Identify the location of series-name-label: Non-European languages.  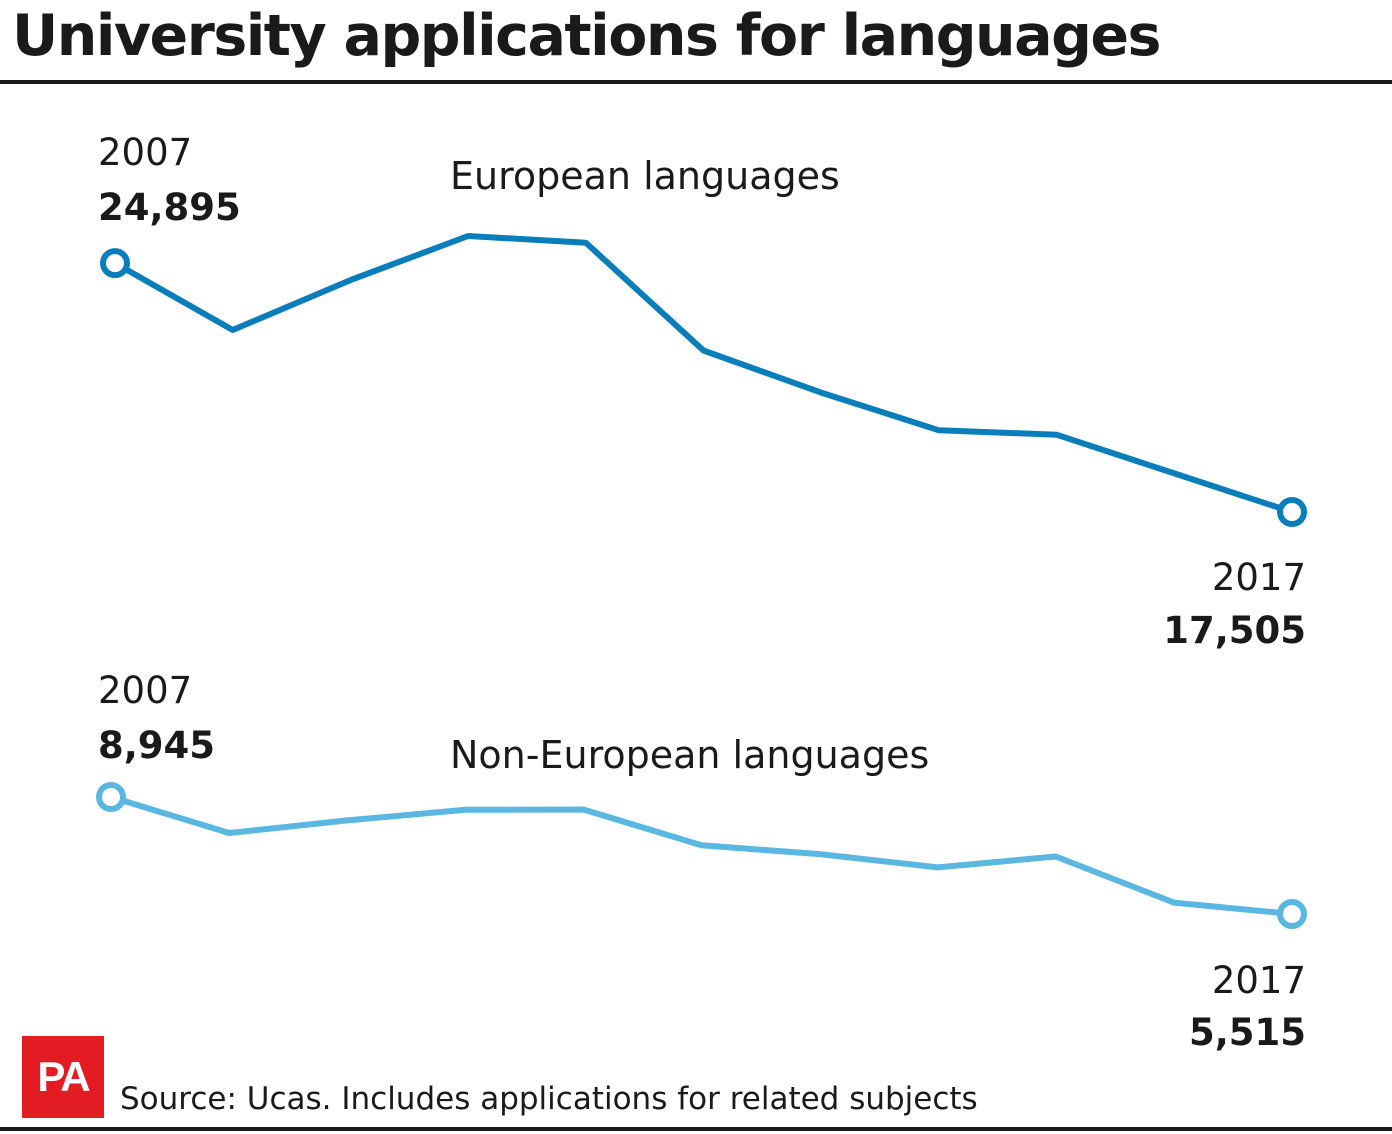
(689, 755).